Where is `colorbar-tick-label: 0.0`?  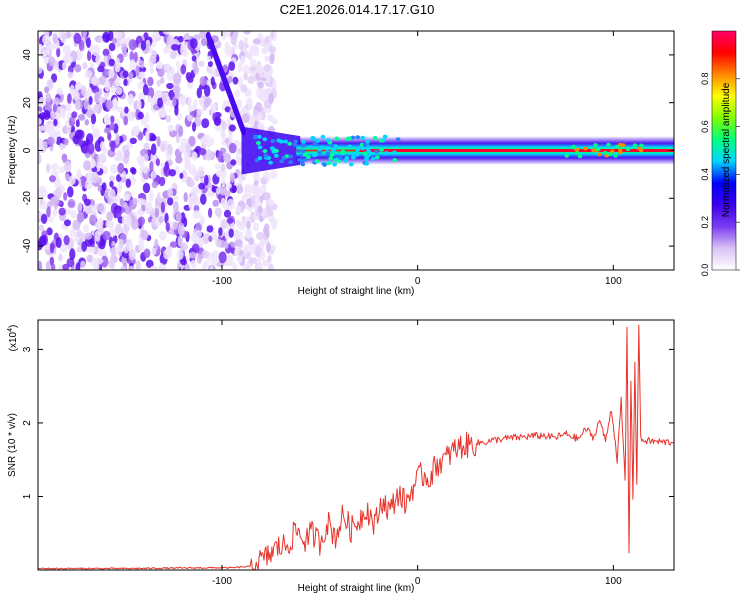 colorbar-tick-label: 0.0 is located at coordinates (705, 270).